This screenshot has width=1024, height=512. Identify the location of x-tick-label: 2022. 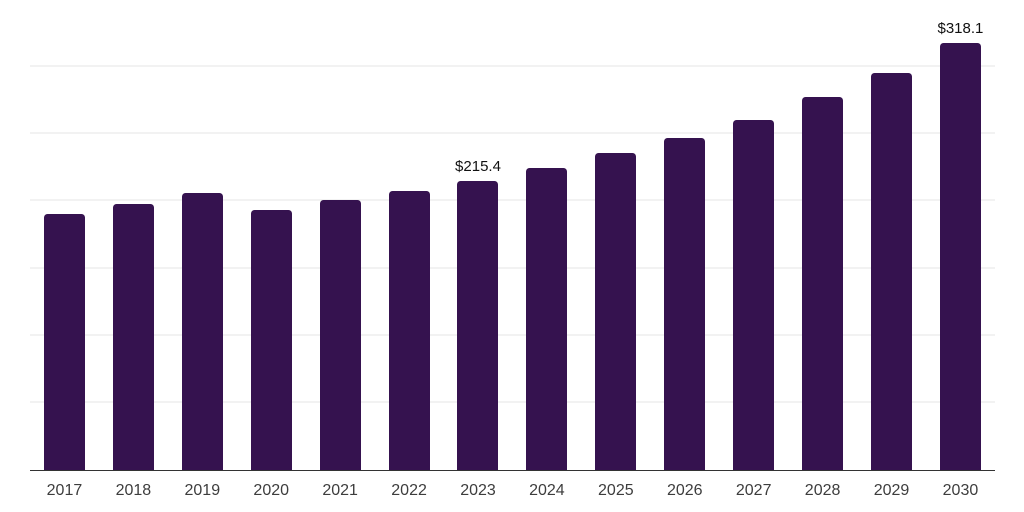
(409, 490).